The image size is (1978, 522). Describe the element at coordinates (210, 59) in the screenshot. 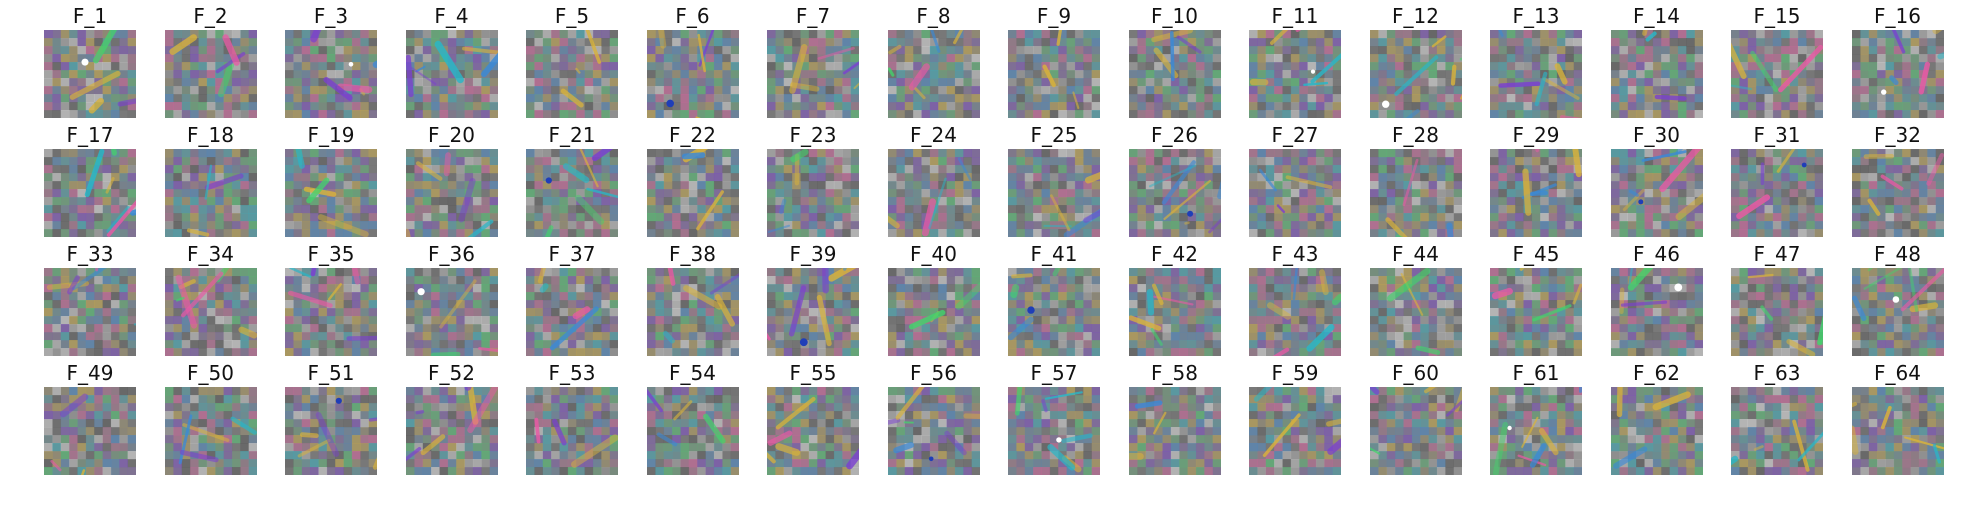

I see `filter-cell: F_2` at that location.